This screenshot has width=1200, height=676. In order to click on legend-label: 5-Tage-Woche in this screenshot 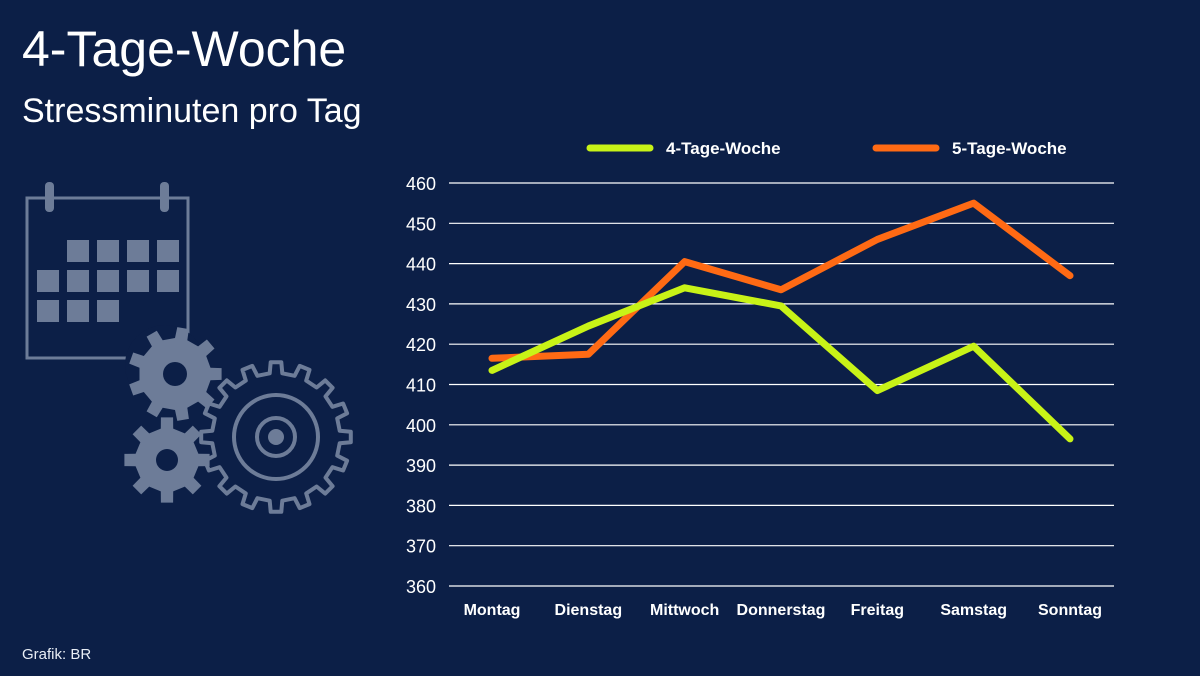, I will do `click(1009, 148)`.